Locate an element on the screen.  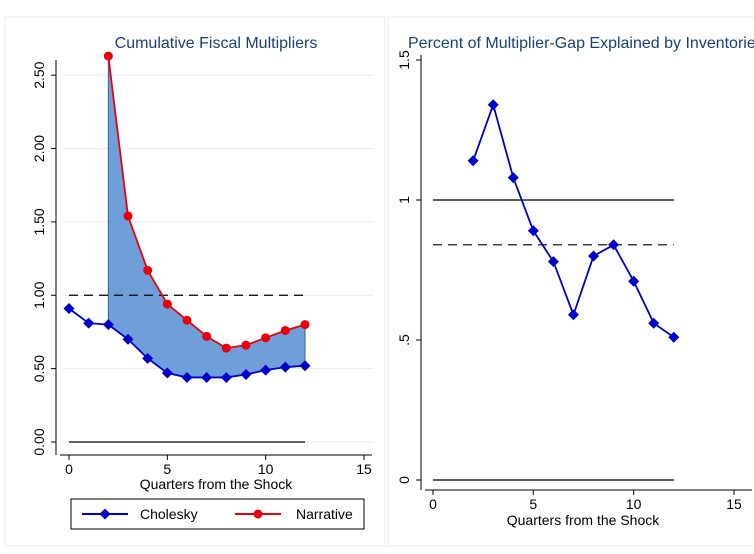
left-x-axis-label: Quarters from the Shock is located at coordinates (217, 484).